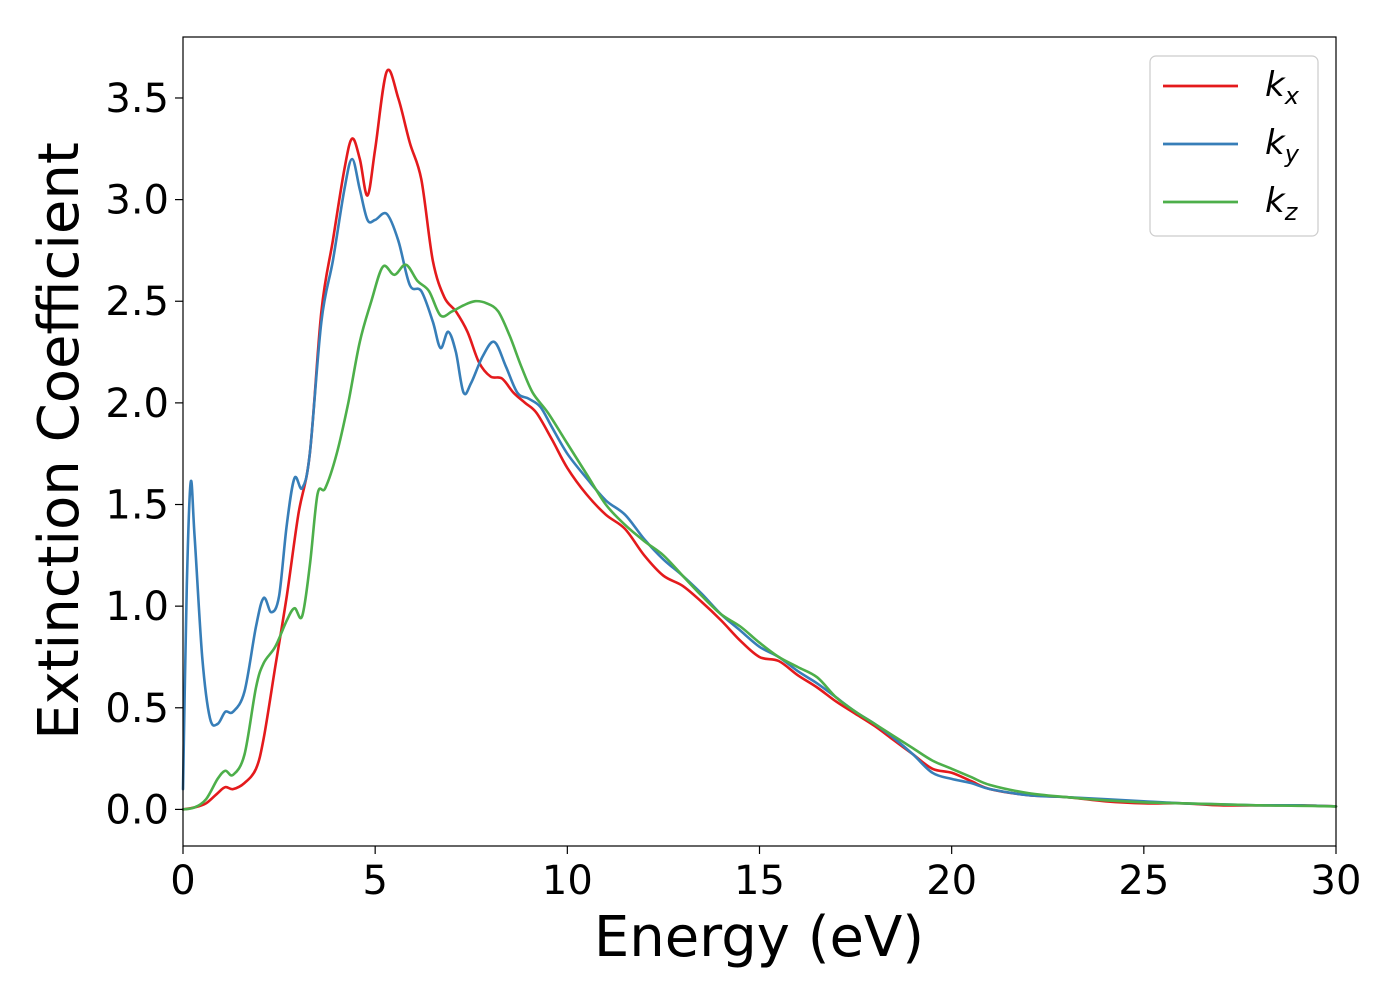 The width and height of the screenshot is (1400, 1000). I want to click on y-tick-label: 0.0, so click(137, 810).